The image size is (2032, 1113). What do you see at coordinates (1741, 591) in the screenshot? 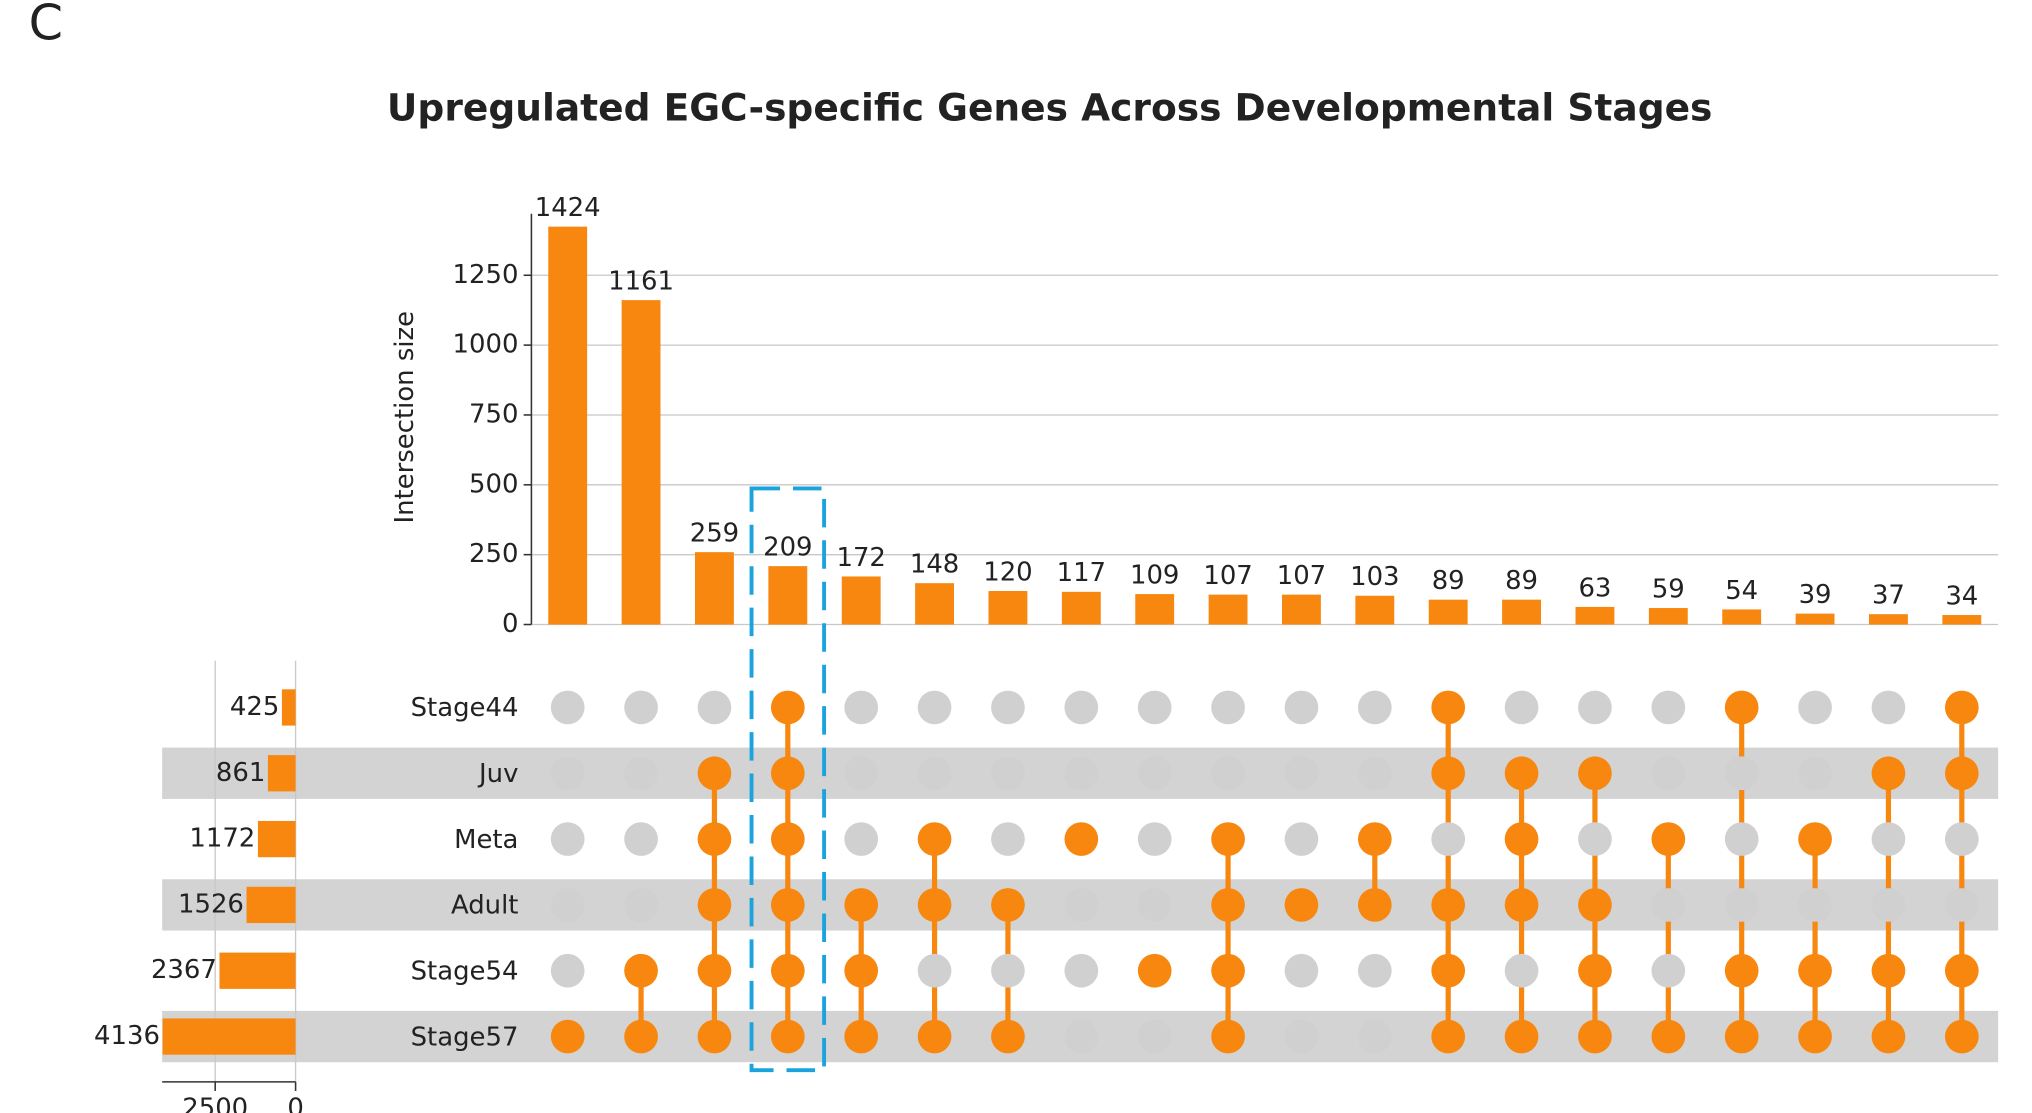
I see `bar-label: 54` at bounding box center [1741, 591].